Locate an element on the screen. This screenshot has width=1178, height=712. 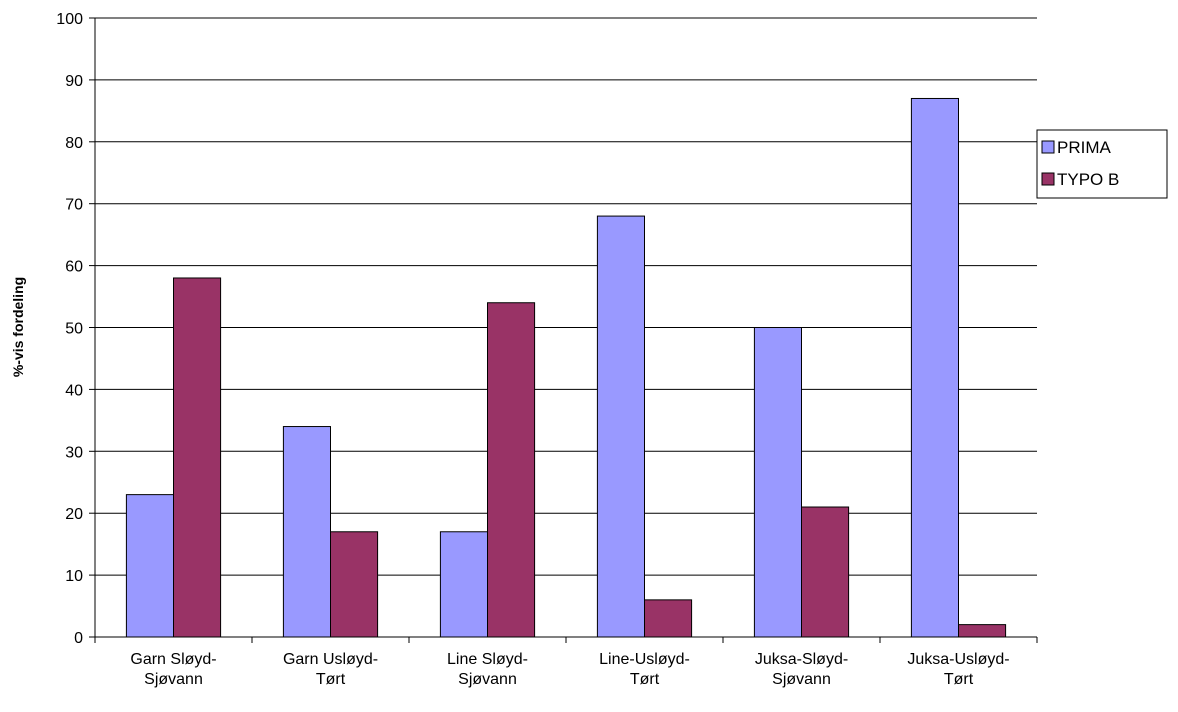
y-tick-label: 0 is located at coordinates (78, 638).